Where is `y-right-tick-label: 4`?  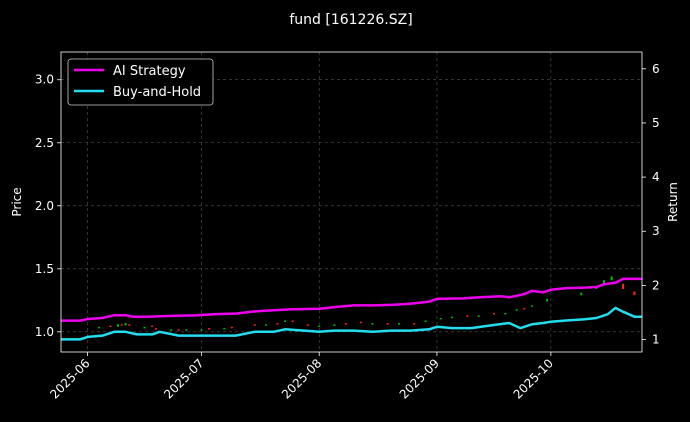 y-right-tick-label: 4 is located at coordinates (656, 177).